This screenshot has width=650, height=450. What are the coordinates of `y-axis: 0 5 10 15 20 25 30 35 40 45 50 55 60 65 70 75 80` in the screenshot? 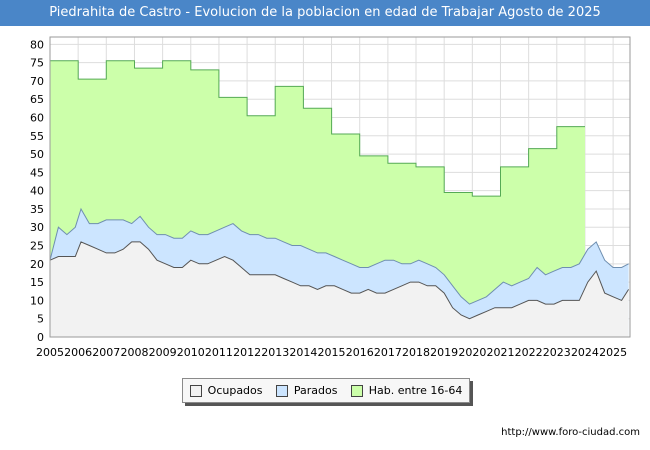 It's located at (37, 191).